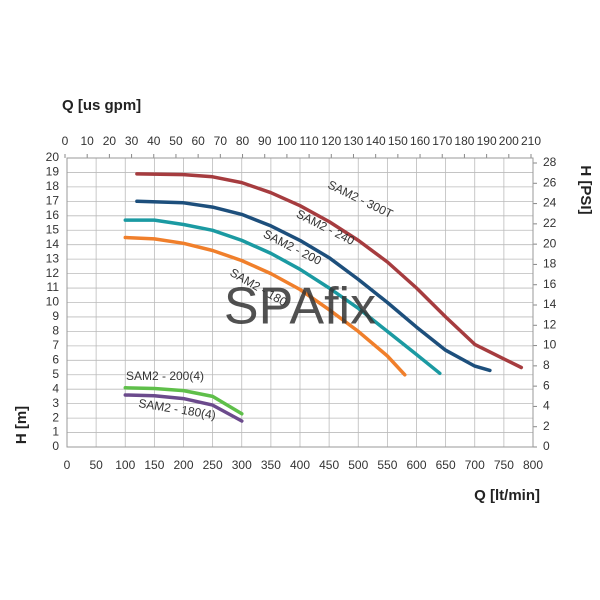  What do you see at coordinates (533, 465) in the screenshot?
I see `x-tick-label: 800` at bounding box center [533, 465].